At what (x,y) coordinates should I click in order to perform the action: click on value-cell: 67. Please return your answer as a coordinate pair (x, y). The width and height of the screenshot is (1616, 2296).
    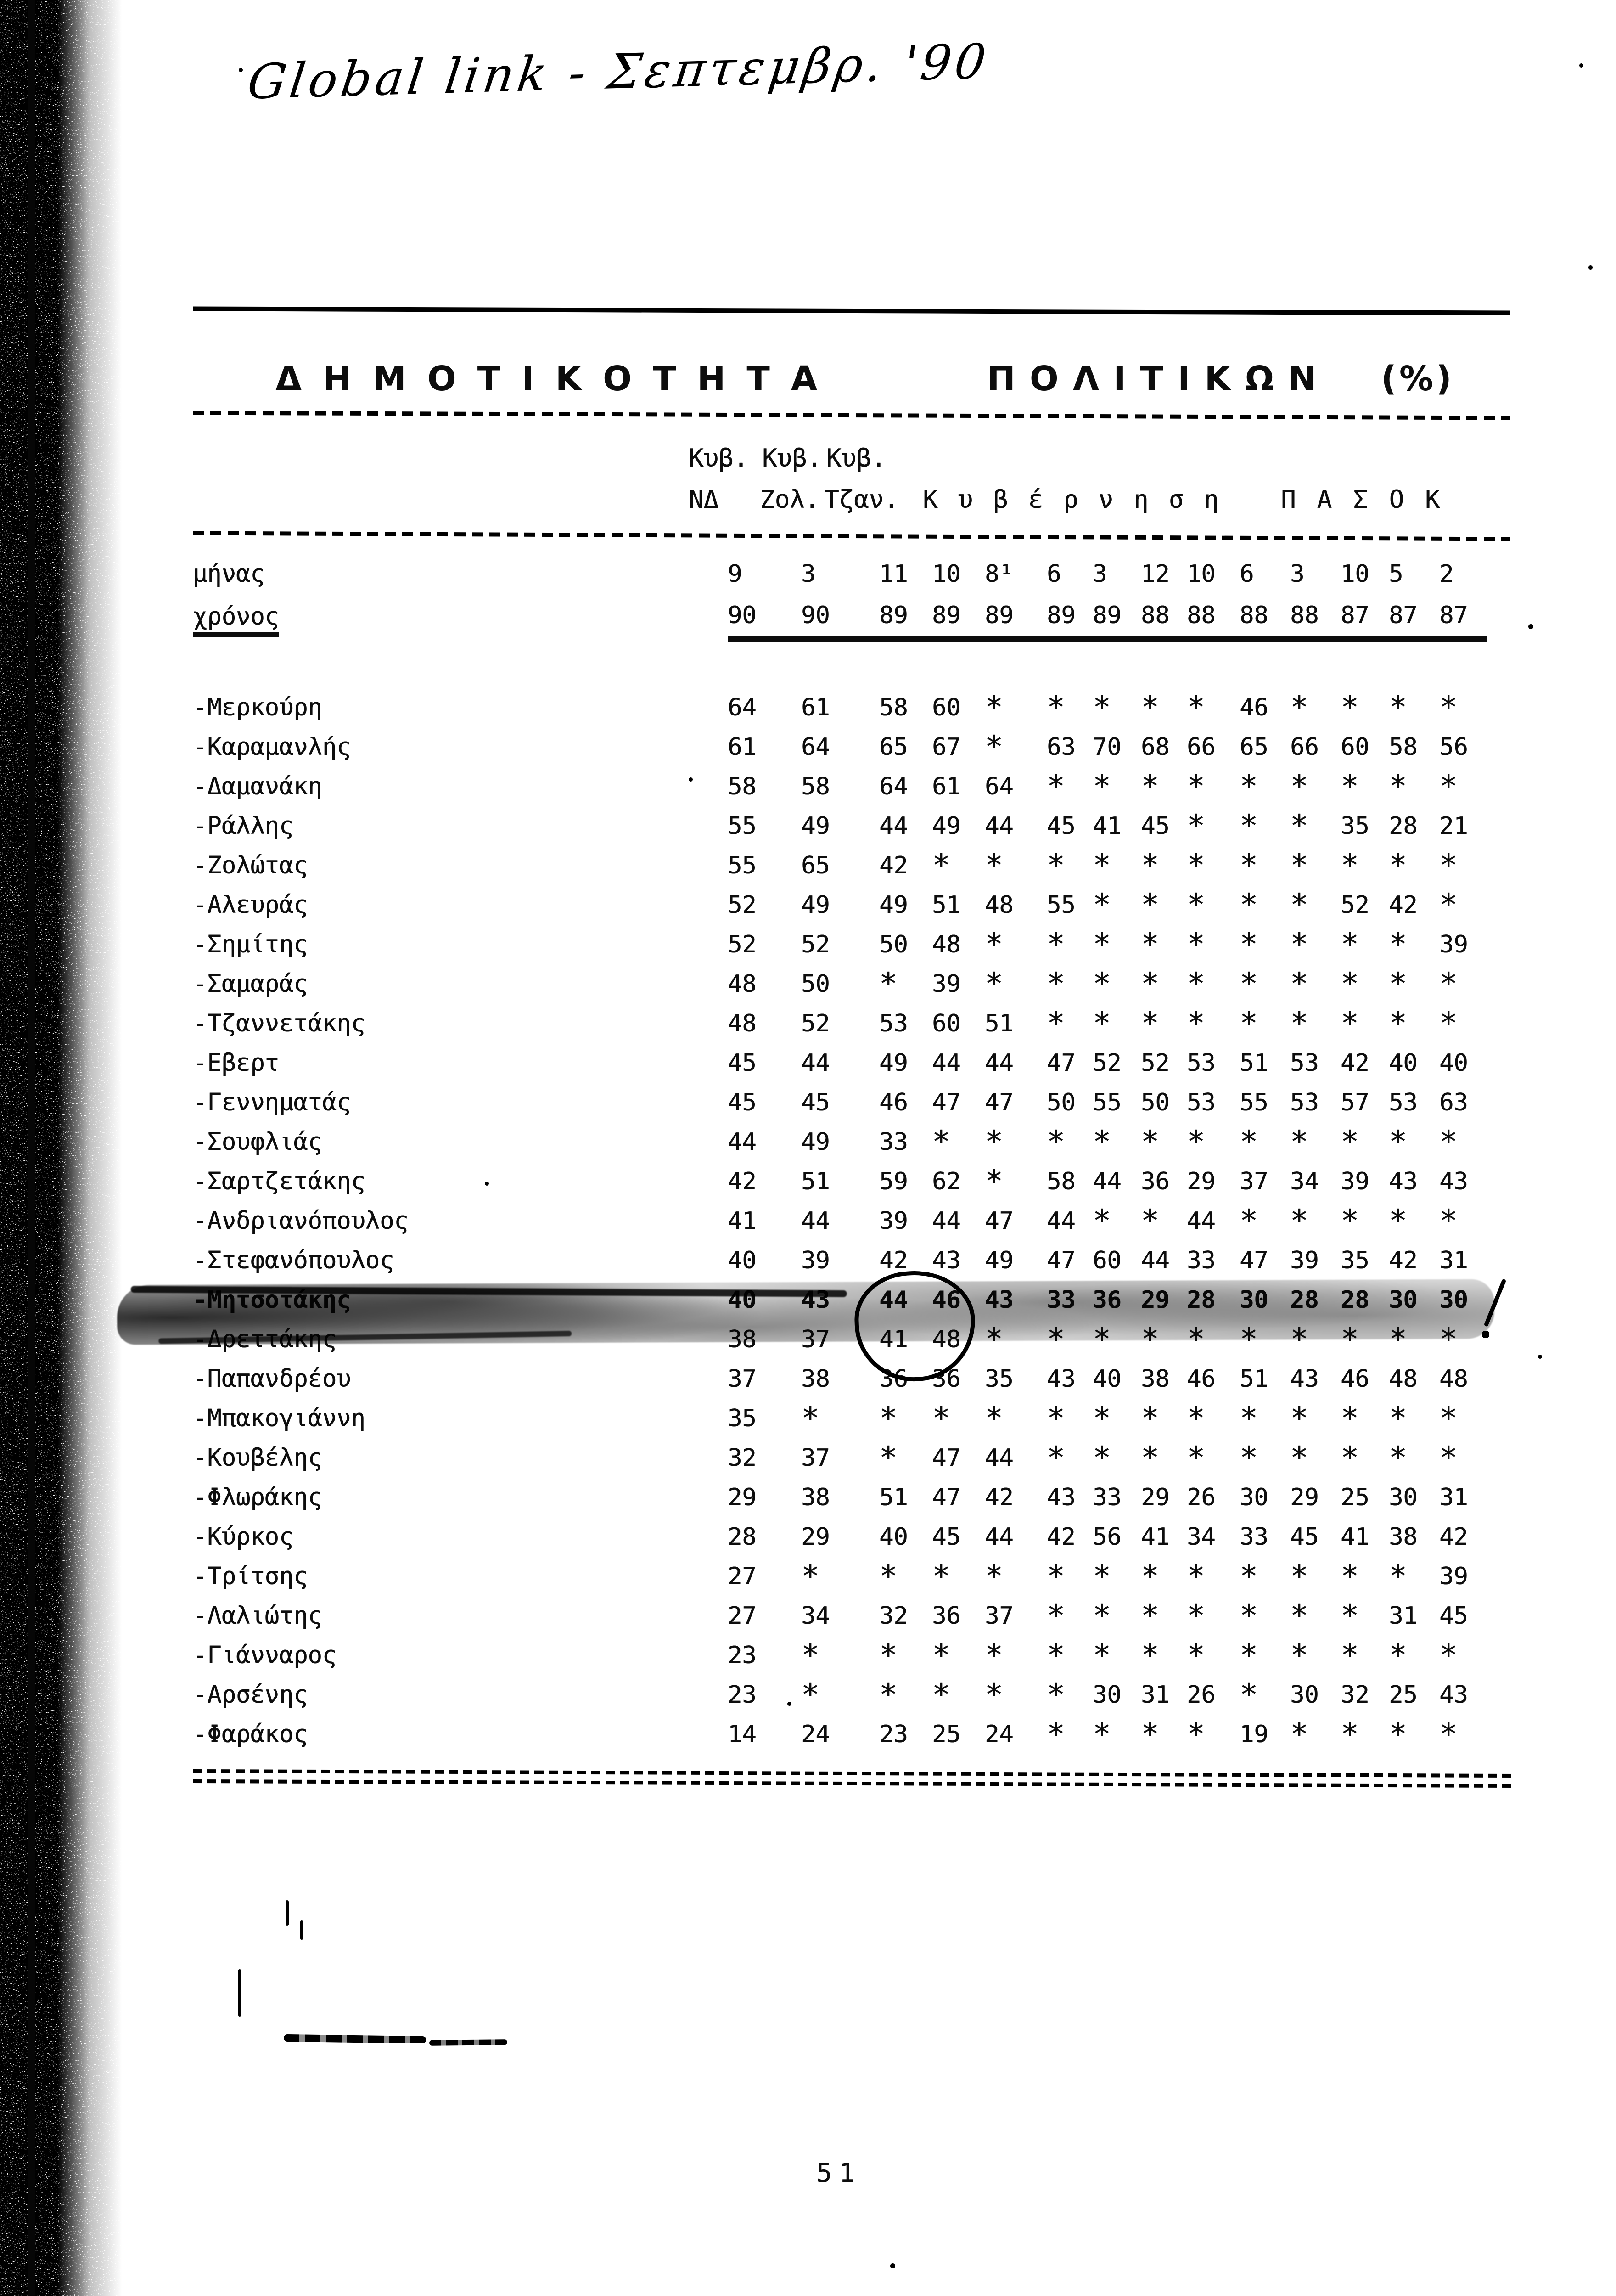
    Looking at the image, I should click on (947, 747).